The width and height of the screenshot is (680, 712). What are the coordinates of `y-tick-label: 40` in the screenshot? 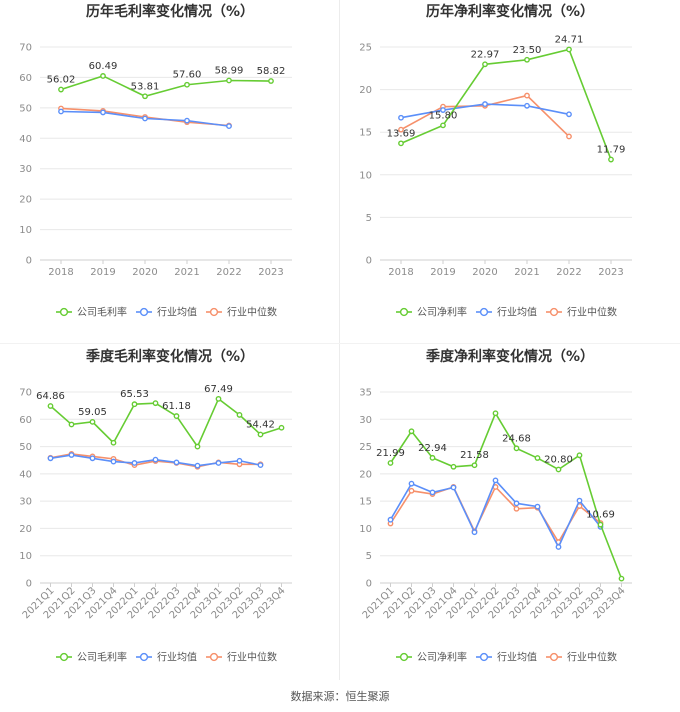 It's located at (25, 139).